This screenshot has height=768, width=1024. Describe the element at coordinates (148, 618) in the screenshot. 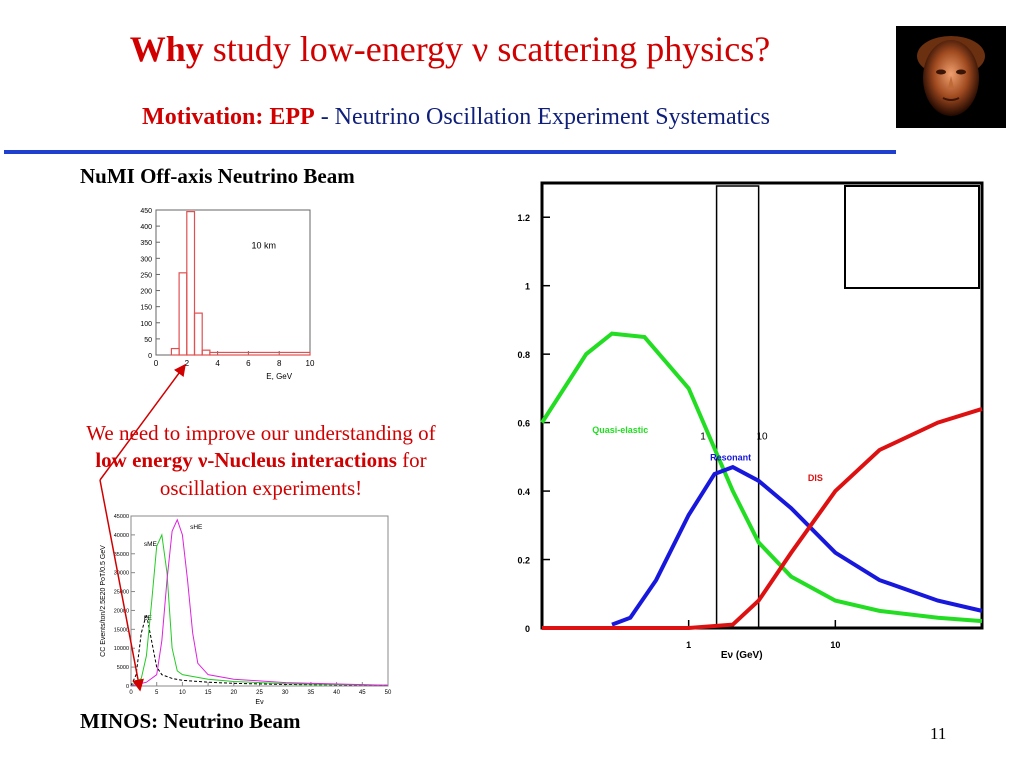

I see `minos-series-label: LE` at that location.